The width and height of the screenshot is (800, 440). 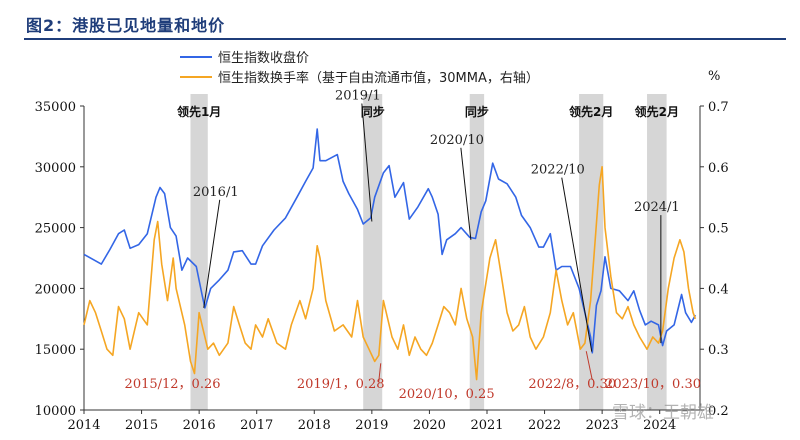 What do you see at coordinates (199, 425) in the screenshot?
I see `x-tick-label: 2016` at bounding box center [199, 425].